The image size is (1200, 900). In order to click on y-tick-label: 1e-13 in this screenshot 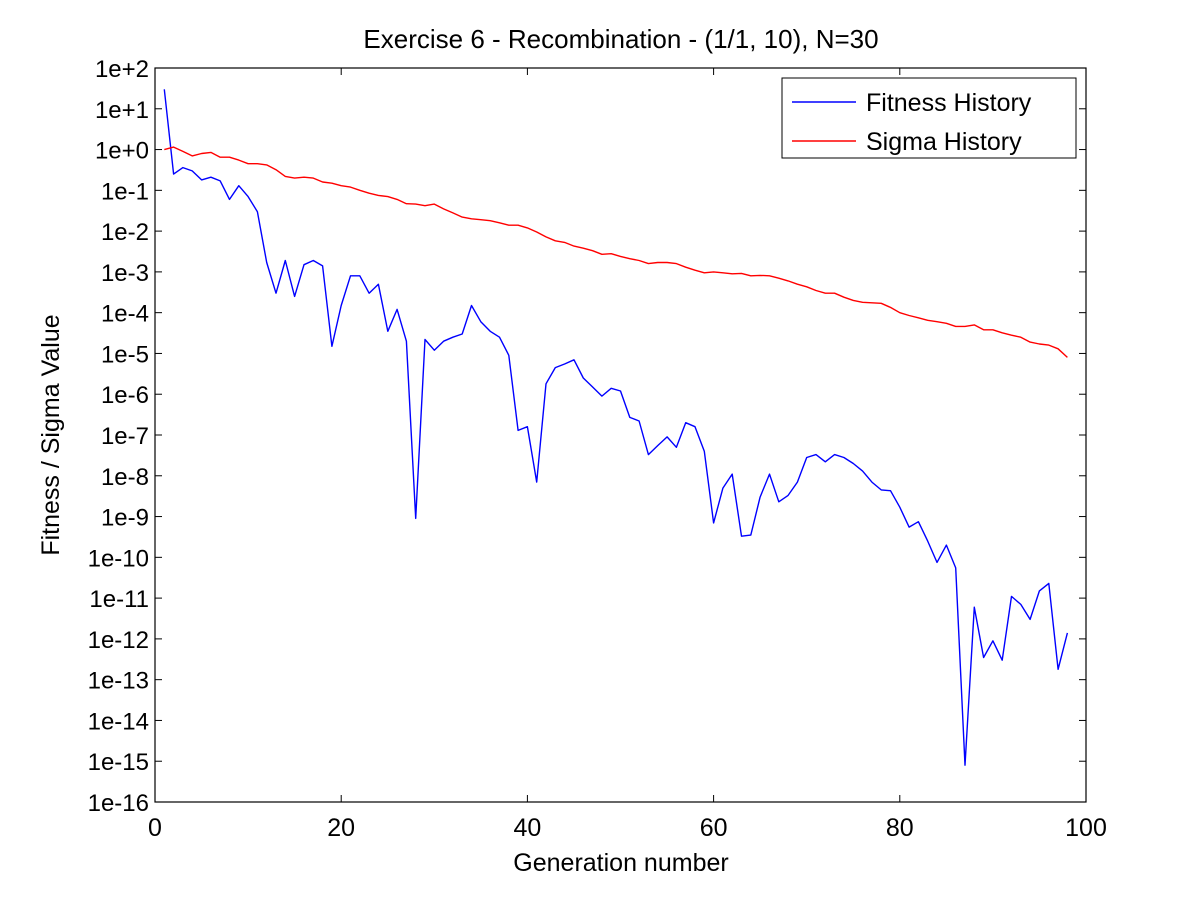, I will do `click(118, 681)`.